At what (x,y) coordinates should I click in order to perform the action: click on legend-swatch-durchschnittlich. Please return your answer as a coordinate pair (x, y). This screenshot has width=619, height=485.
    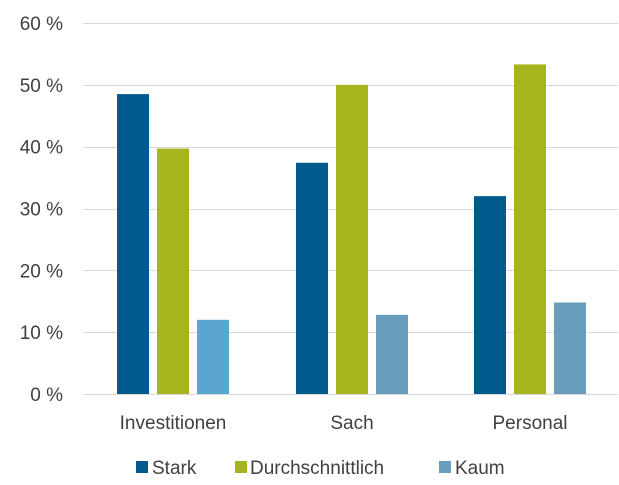
    Looking at the image, I should click on (241, 467).